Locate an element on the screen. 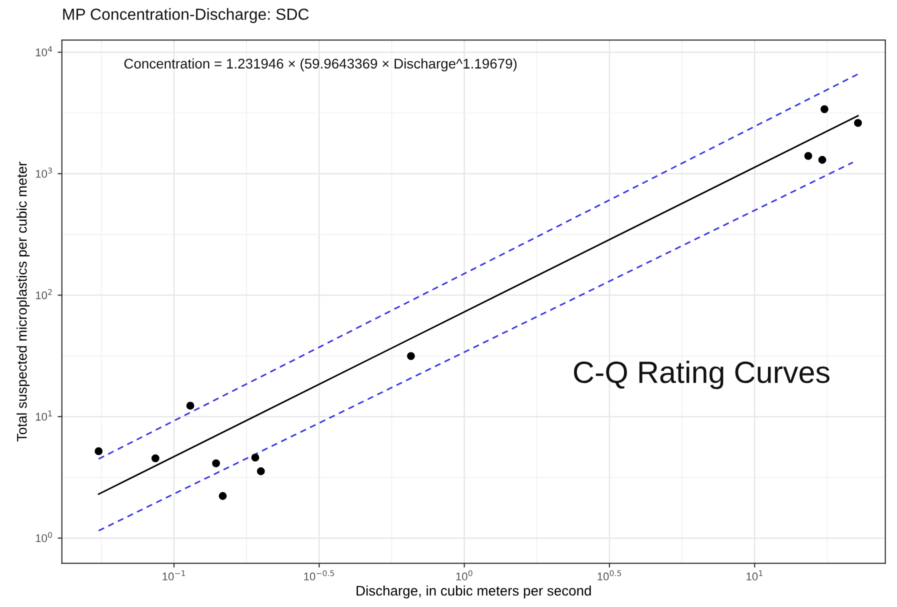 This screenshot has height=607, width=897. y-tick-label: 10$^{0}$ is located at coordinates (44, 537).